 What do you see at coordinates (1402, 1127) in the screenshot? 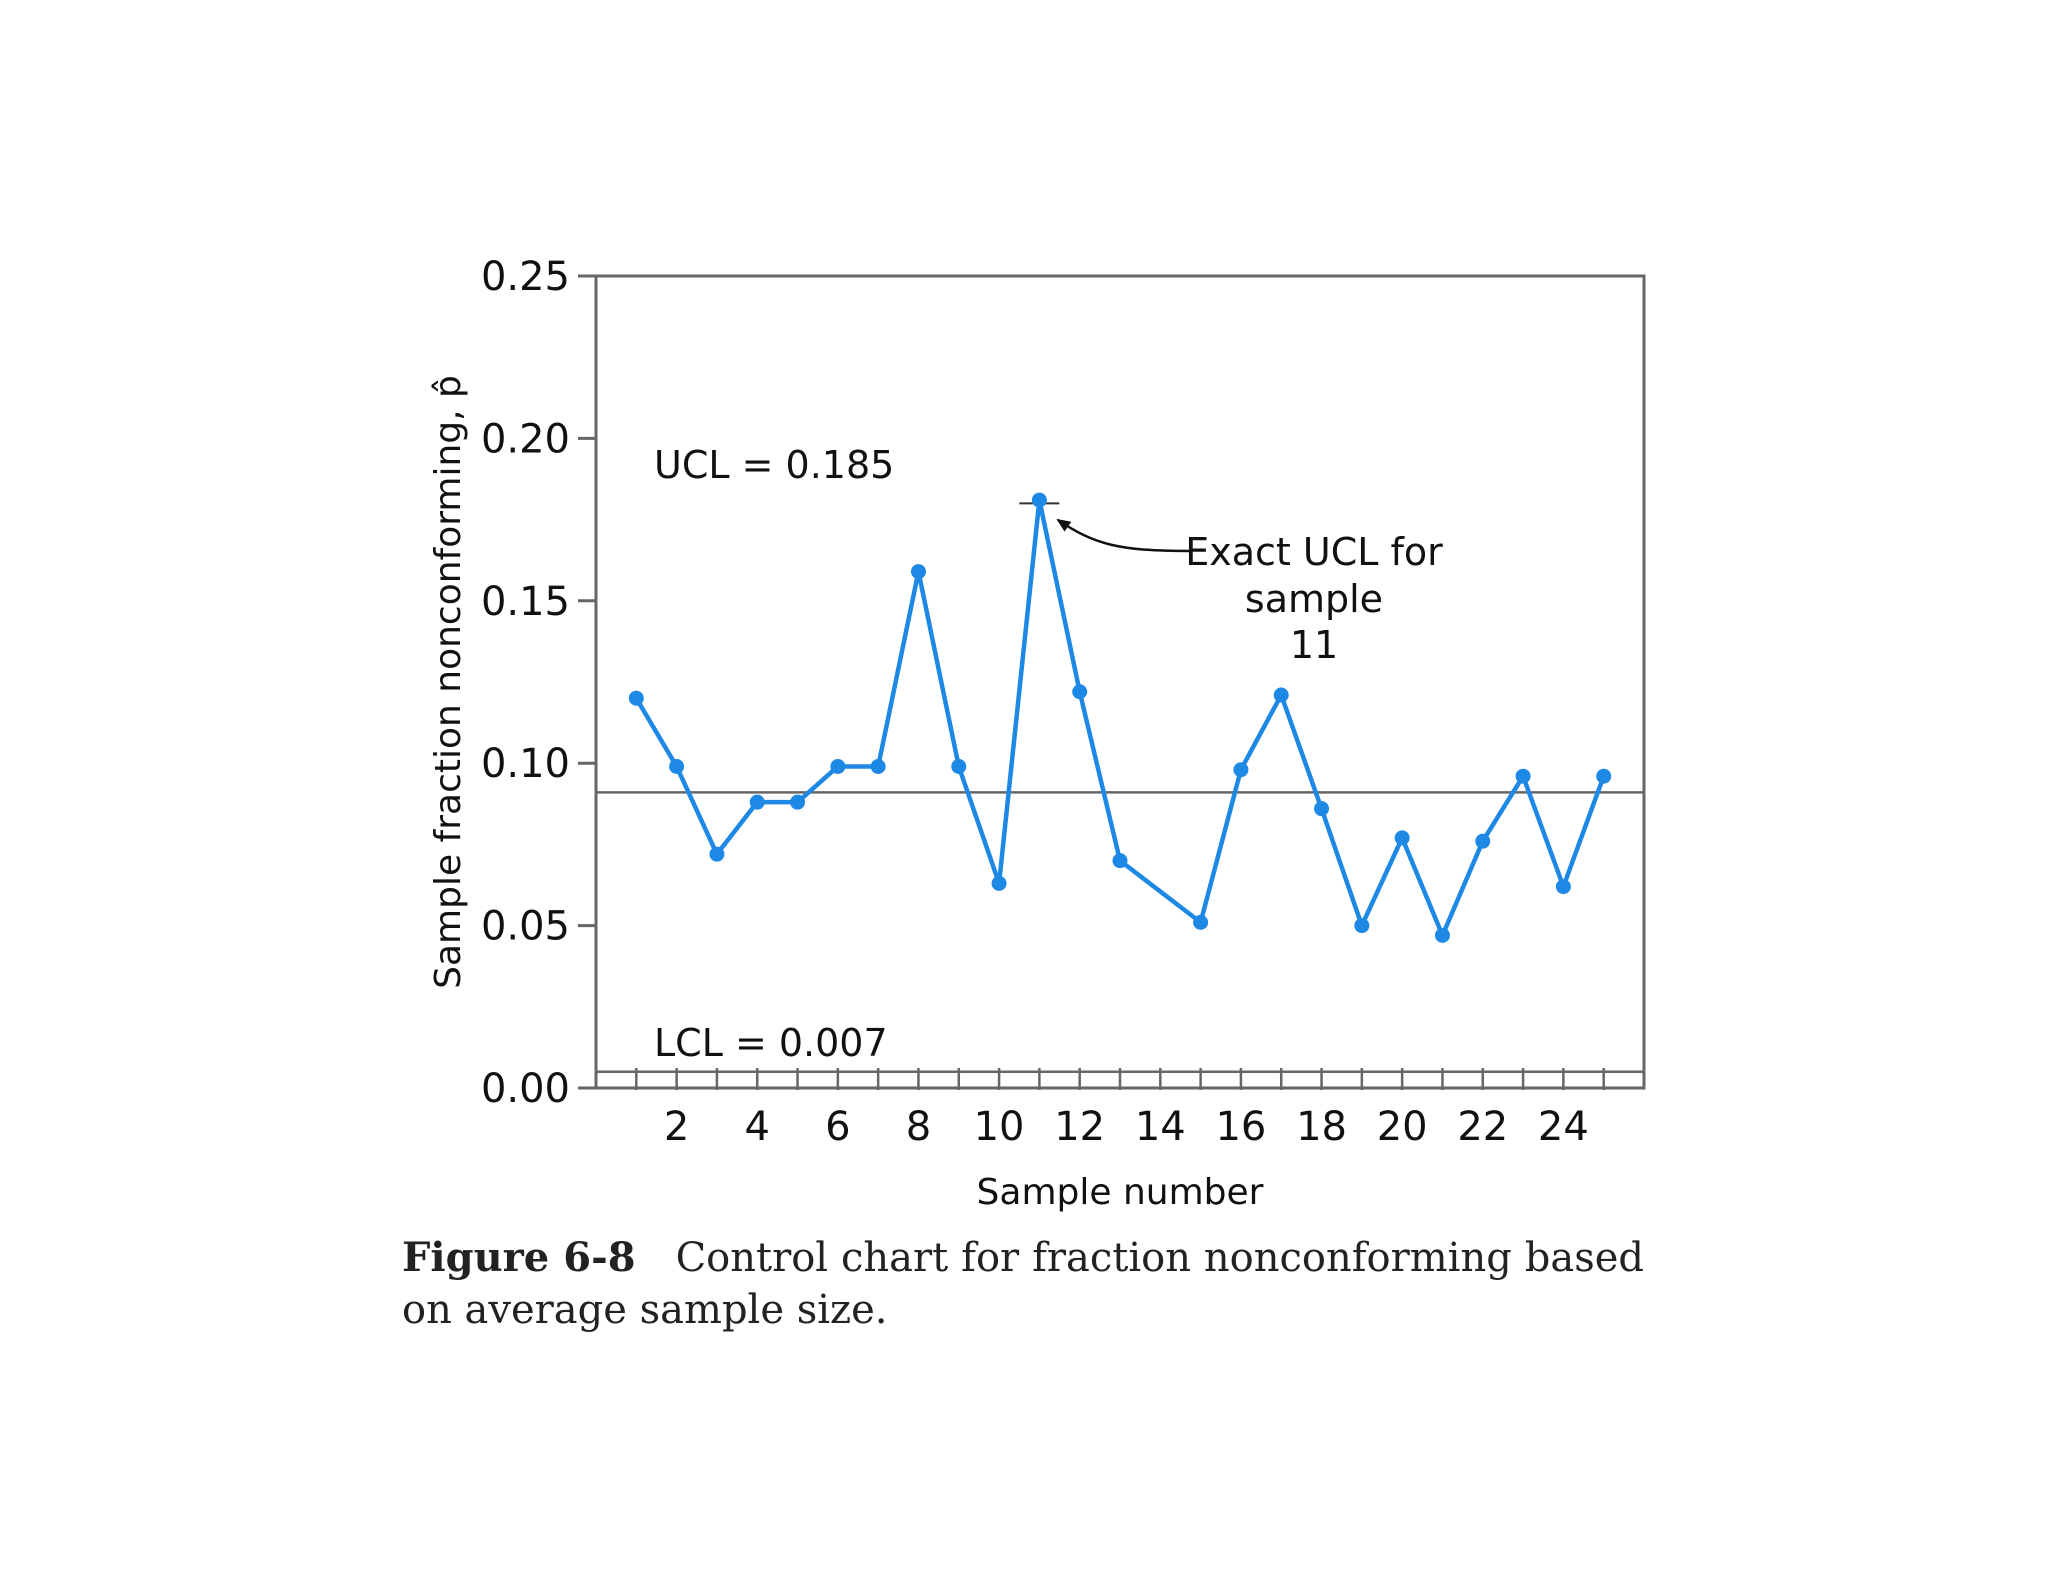
I see `x-tick-label: 20` at bounding box center [1402, 1127].